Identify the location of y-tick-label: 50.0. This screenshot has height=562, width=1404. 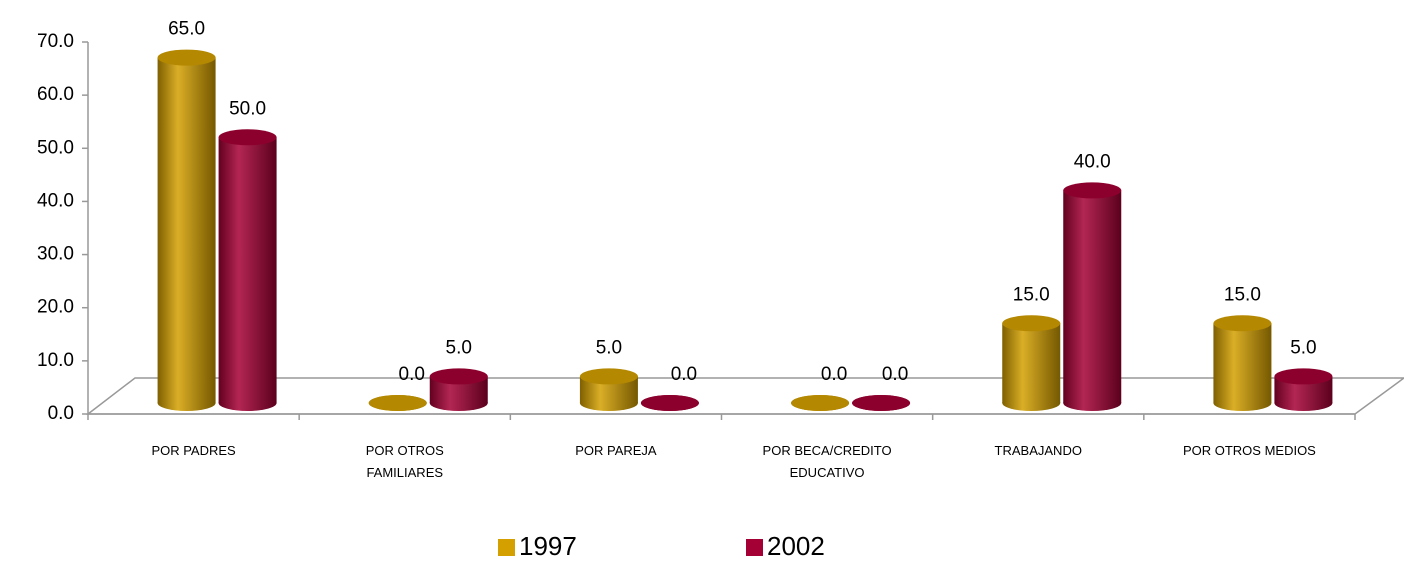
(55, 147).